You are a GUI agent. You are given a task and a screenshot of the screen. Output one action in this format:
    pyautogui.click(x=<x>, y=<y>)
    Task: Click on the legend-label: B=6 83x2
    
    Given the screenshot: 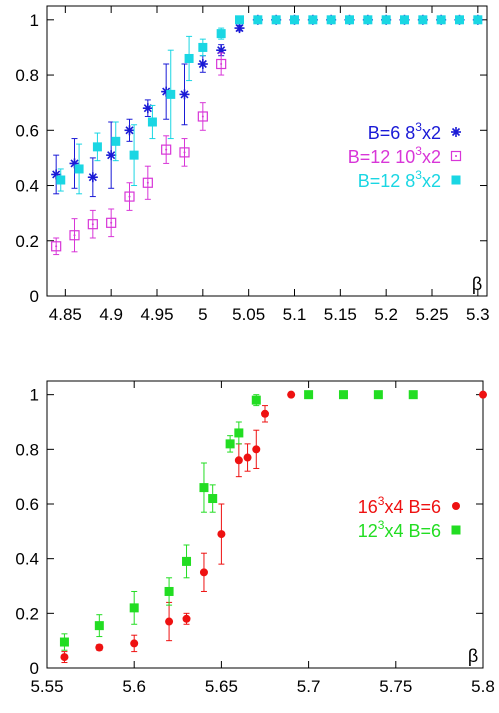 What is the action you would take?
    pyautogui.click(x=404, y=131)
    